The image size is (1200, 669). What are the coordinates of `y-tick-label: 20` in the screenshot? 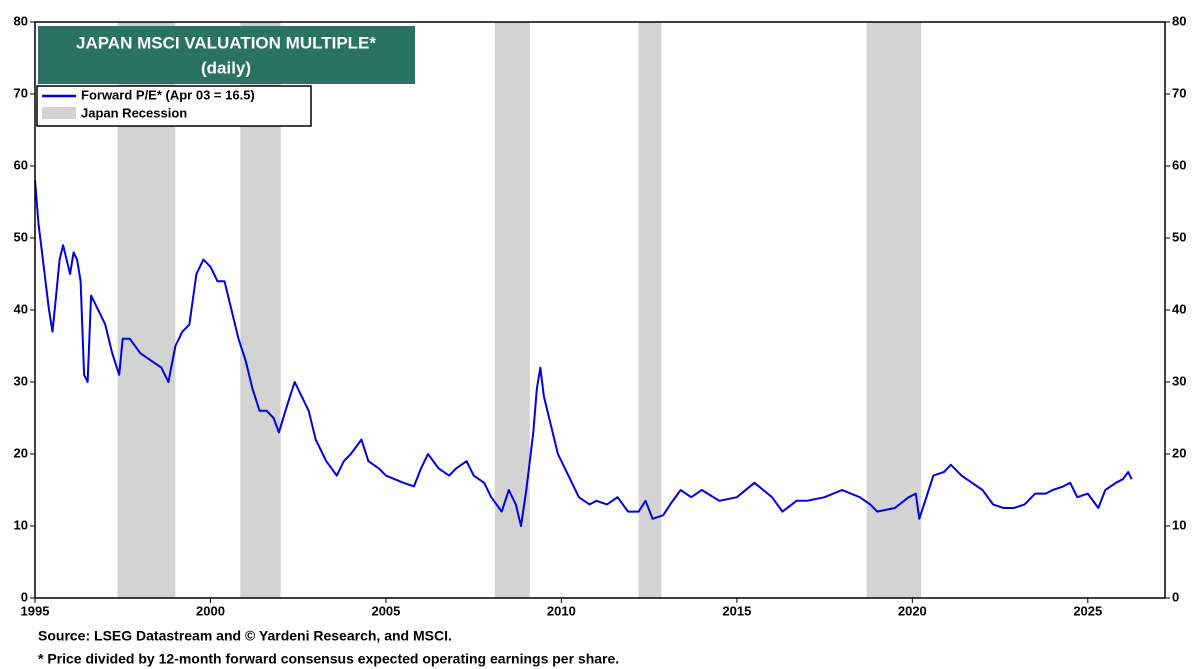 It's located at (21, 452).